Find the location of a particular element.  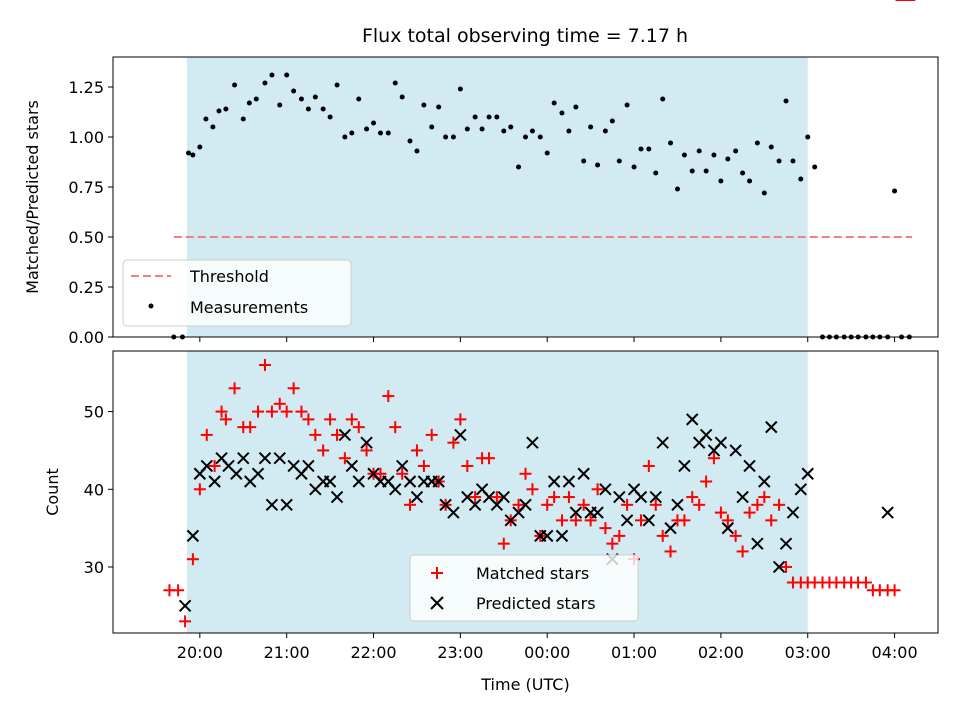

x-tick-label: 21:00 is located at coordinates (287, 652).